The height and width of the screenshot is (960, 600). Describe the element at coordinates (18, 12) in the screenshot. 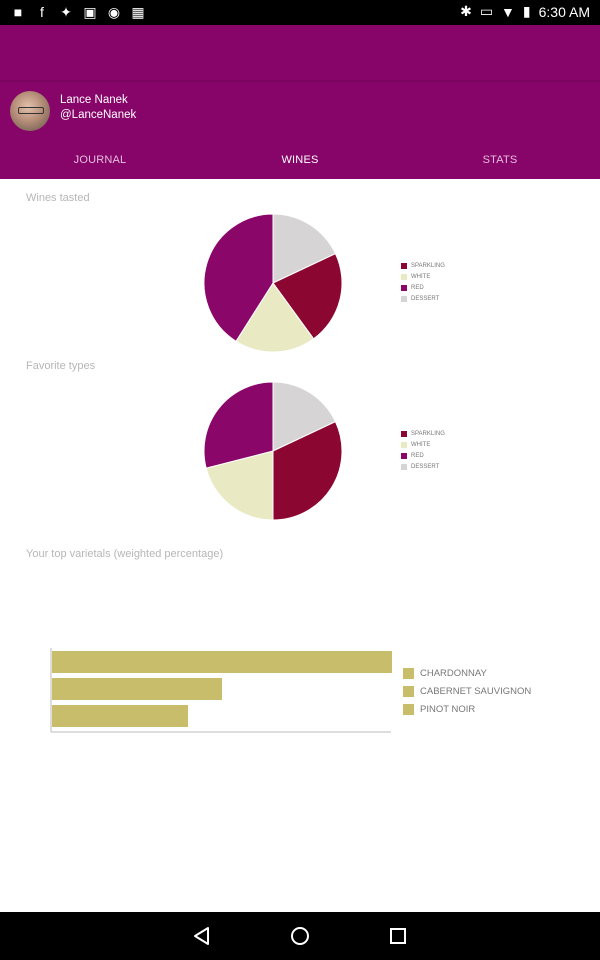

I see `flipboard-icon: ■` at that location.